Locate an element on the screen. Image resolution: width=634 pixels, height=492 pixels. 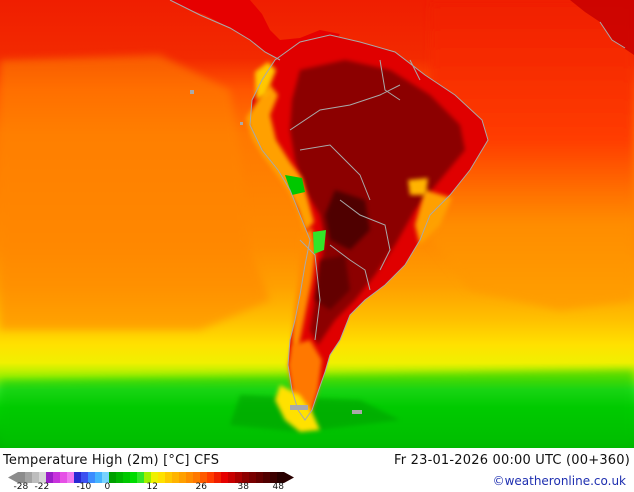
legend-tick-label: 38 is located at coordinates (243, 487).